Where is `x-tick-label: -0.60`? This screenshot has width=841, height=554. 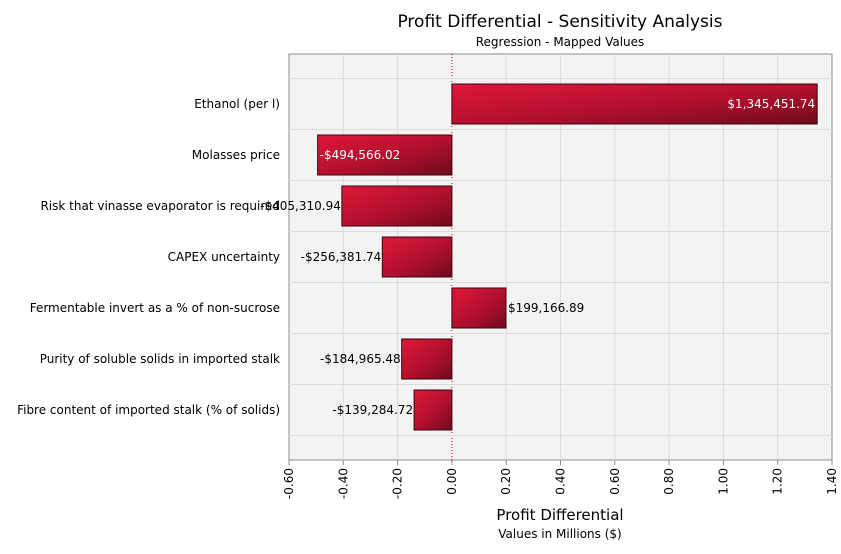 x-tick-label: -0.60 is located at coordinates (289, 483).